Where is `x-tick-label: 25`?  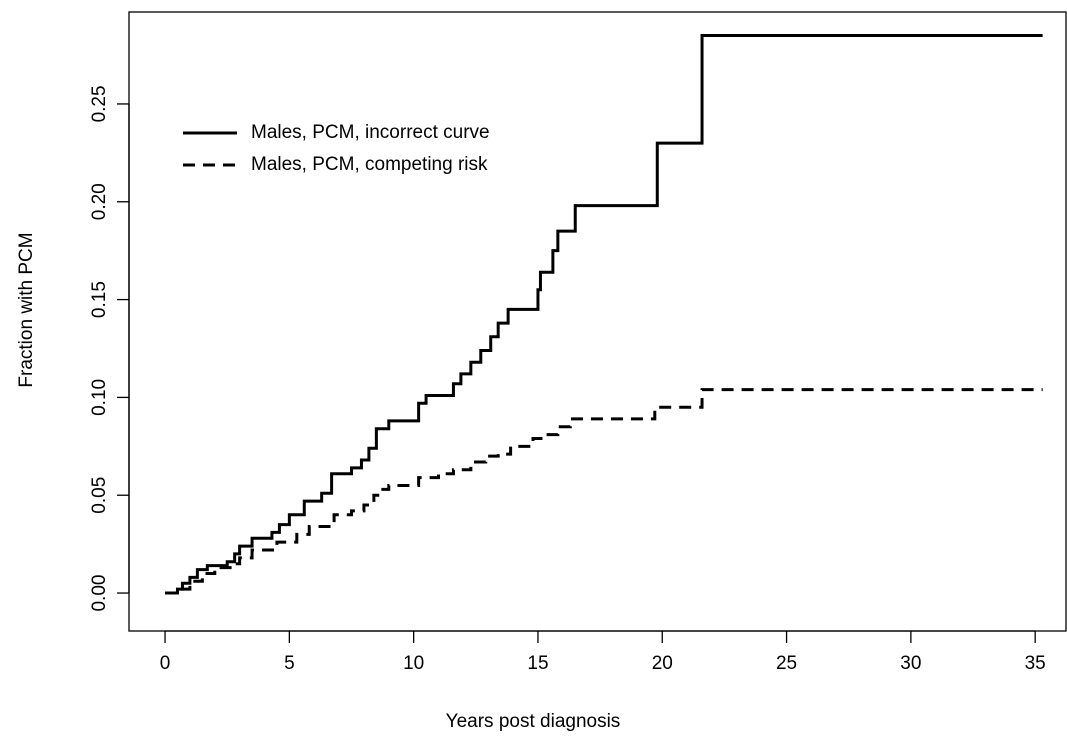 x-tick-label: 25 is located at coordinates (786, 663).